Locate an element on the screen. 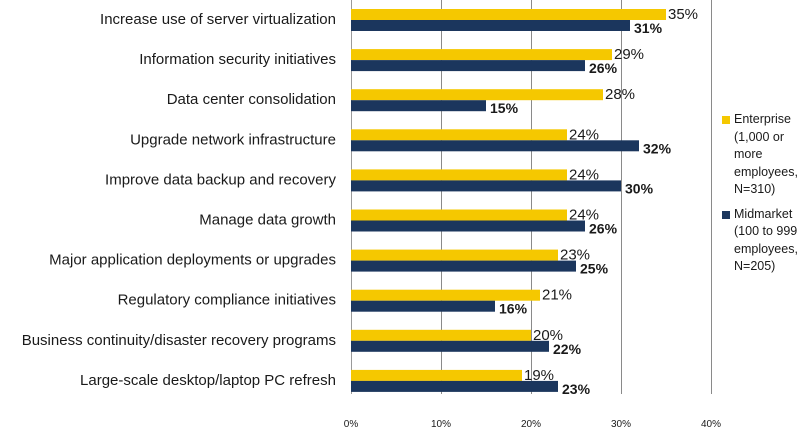 This screenshot has height=434, width=811. value-label-enterprise: 29% is located at coordinates (629, 54).